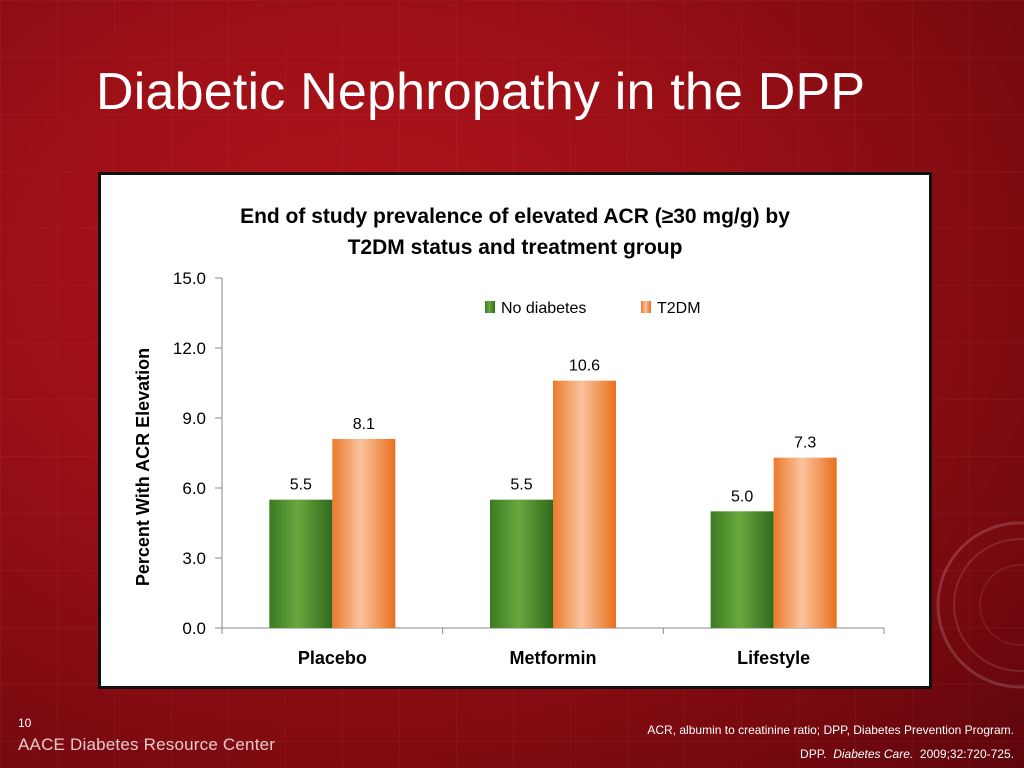 The image size is (1024, 768). I want to click on bar-t2dm-metformin, so click(584, 504).